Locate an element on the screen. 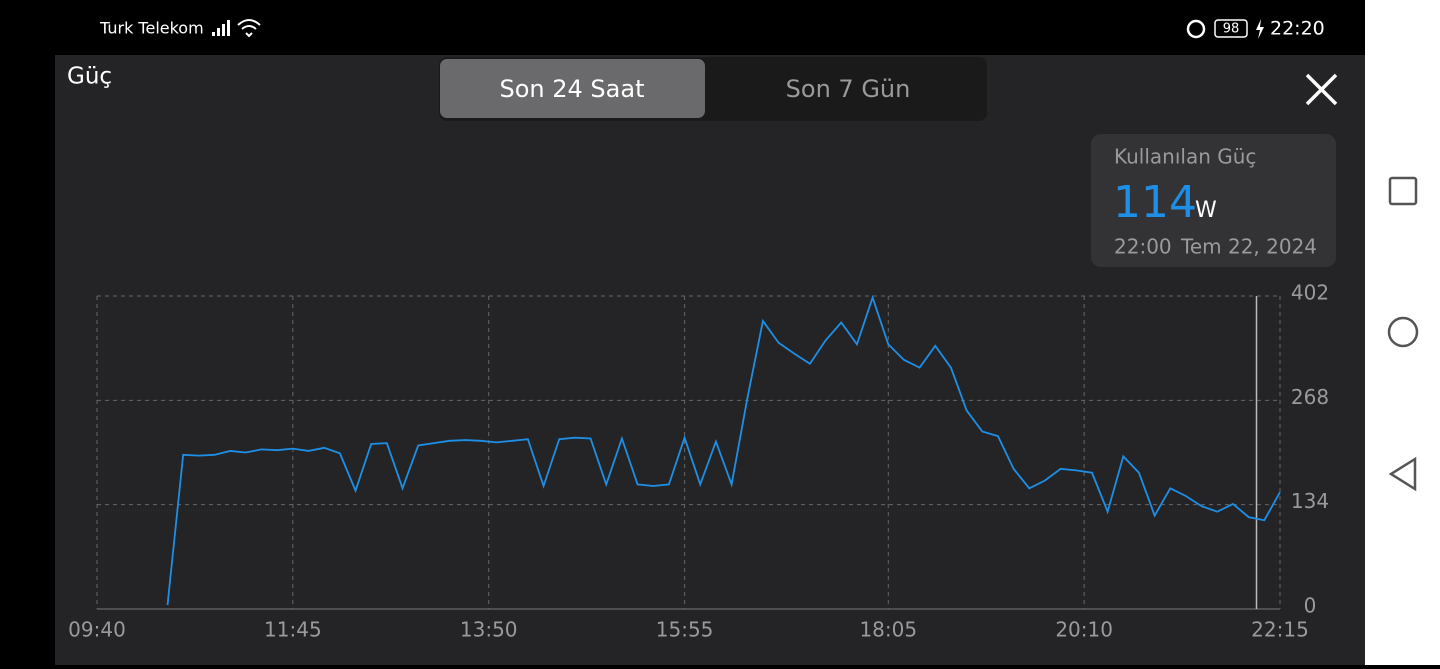 The width and height of the screenshot is (1440, 669). tooltip-label: Kullanılan Güç is located at coordinates (1185, 157).